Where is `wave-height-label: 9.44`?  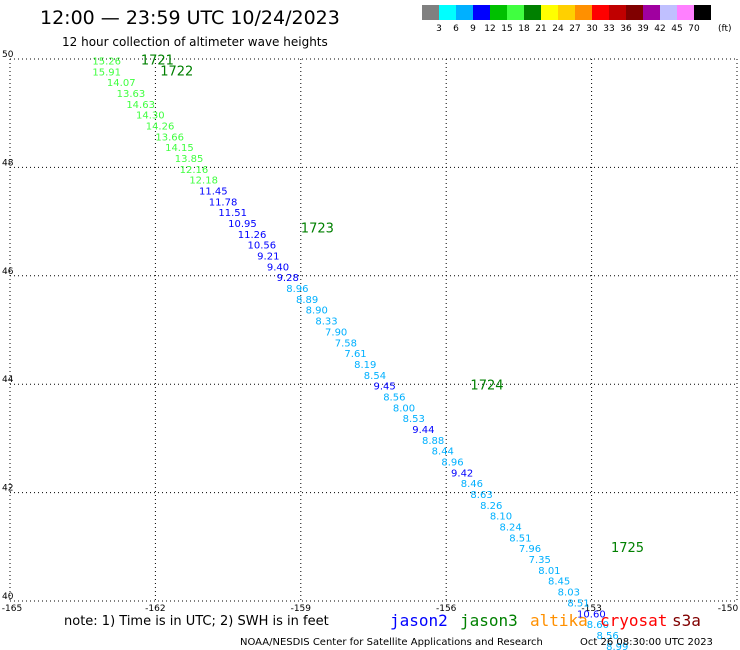 wave-height-label: 9.44 is located at coordinates (423, 430).